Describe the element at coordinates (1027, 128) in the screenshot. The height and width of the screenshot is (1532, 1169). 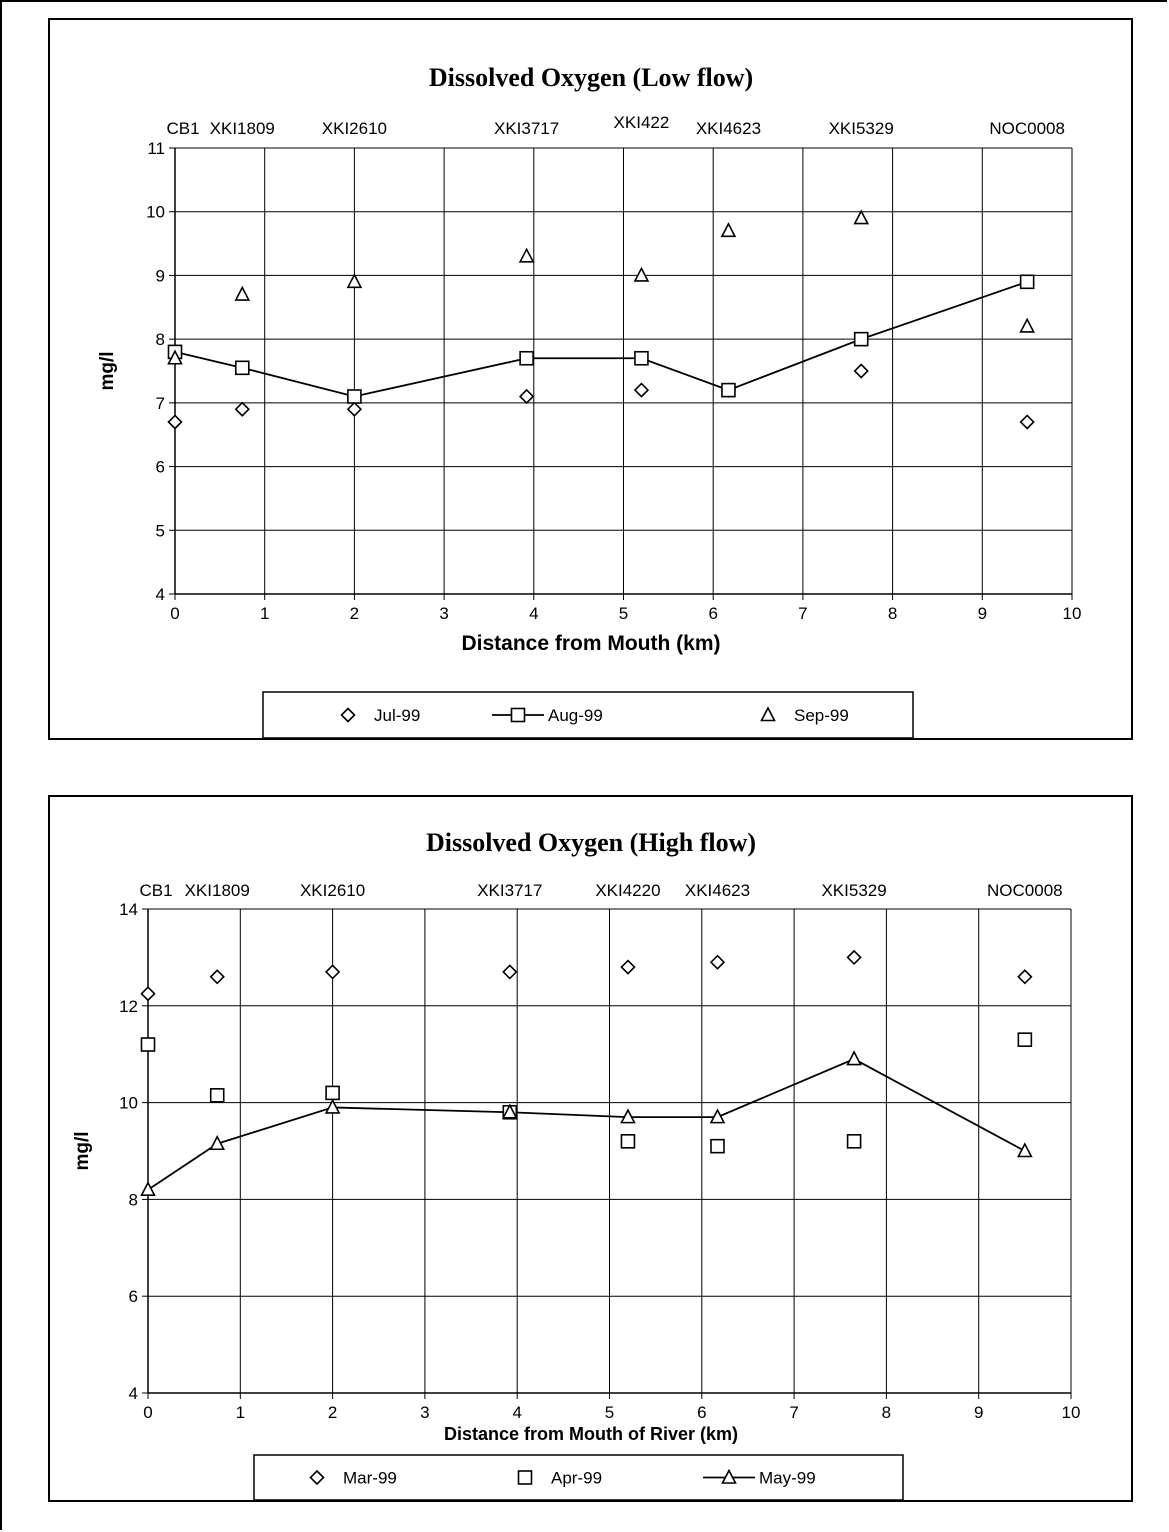
I see `station-label: NOC0008` at that location.